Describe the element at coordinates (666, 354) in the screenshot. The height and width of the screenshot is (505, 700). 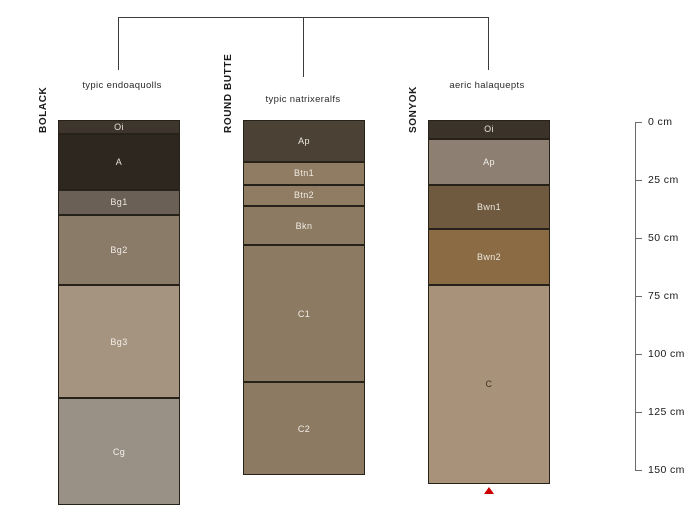
I see `depth-tick-label-100: 100 cm` at that location.